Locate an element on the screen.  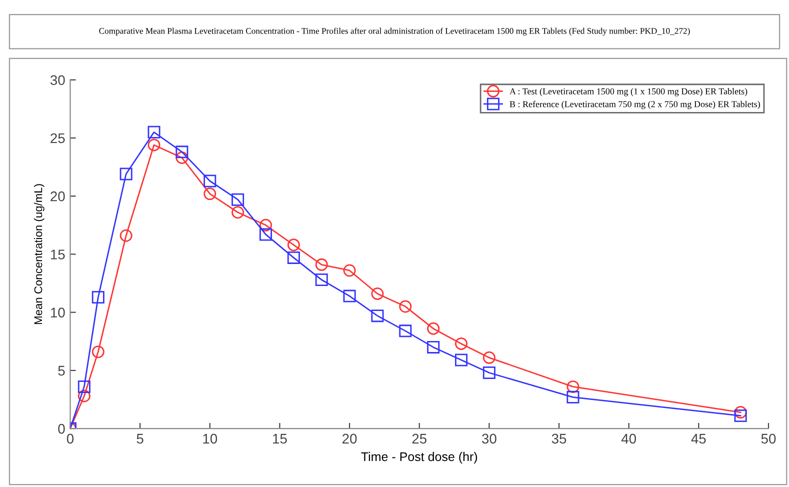
y-tick-label: 15 is located at coordinates (57, 255).